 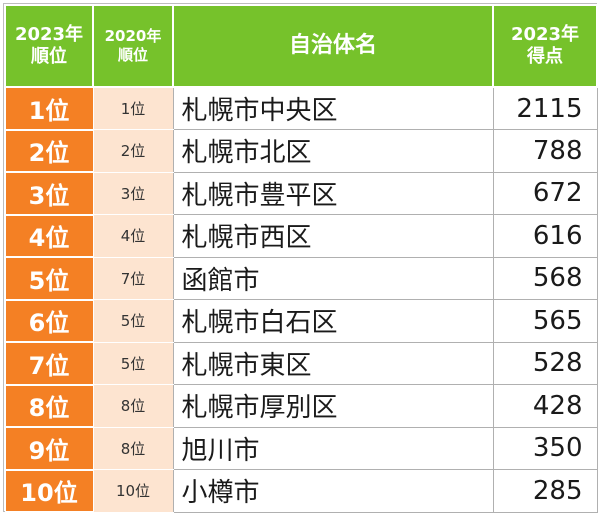 What do you see at coordinates (333, 193) in the screenshot?
I see `municipality-cell: 札幌市豊平区` at bounding box center [333, 193].